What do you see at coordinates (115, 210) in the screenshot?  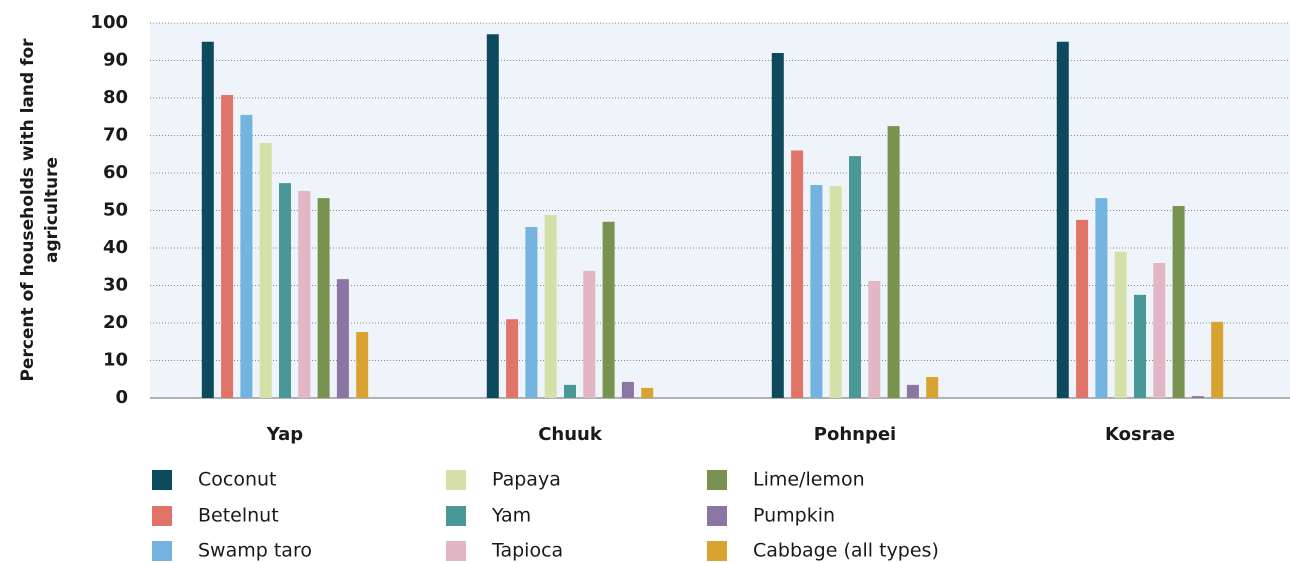 I see `y-tick-label: 50` at bounding box center [115, 210].